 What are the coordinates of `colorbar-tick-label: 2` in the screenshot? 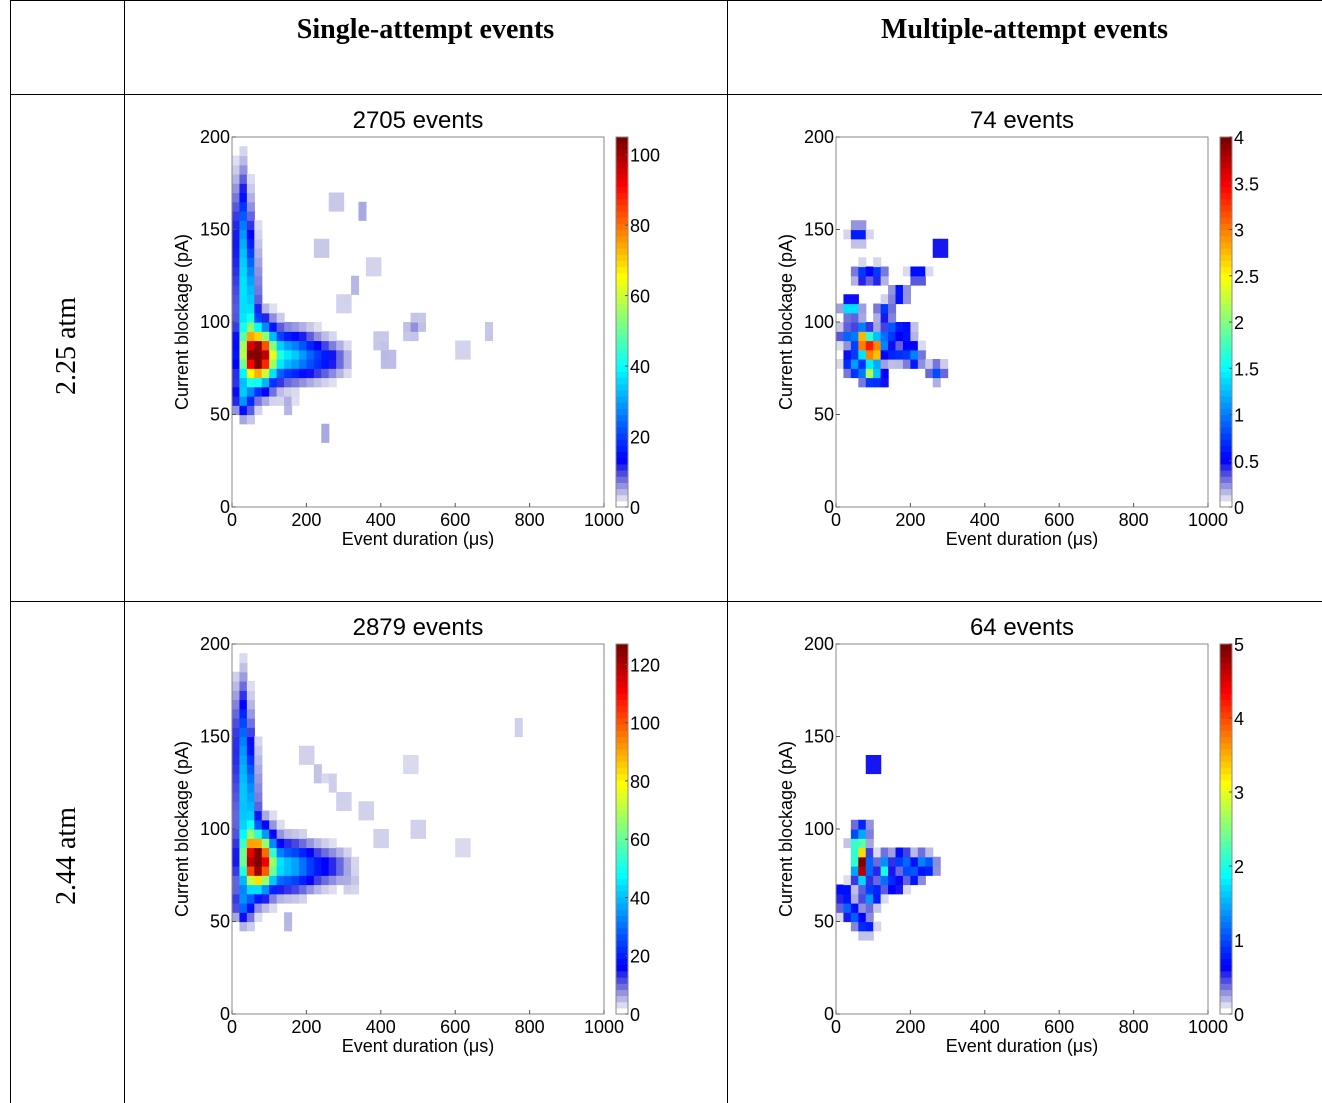 It's located at (1239, 323).